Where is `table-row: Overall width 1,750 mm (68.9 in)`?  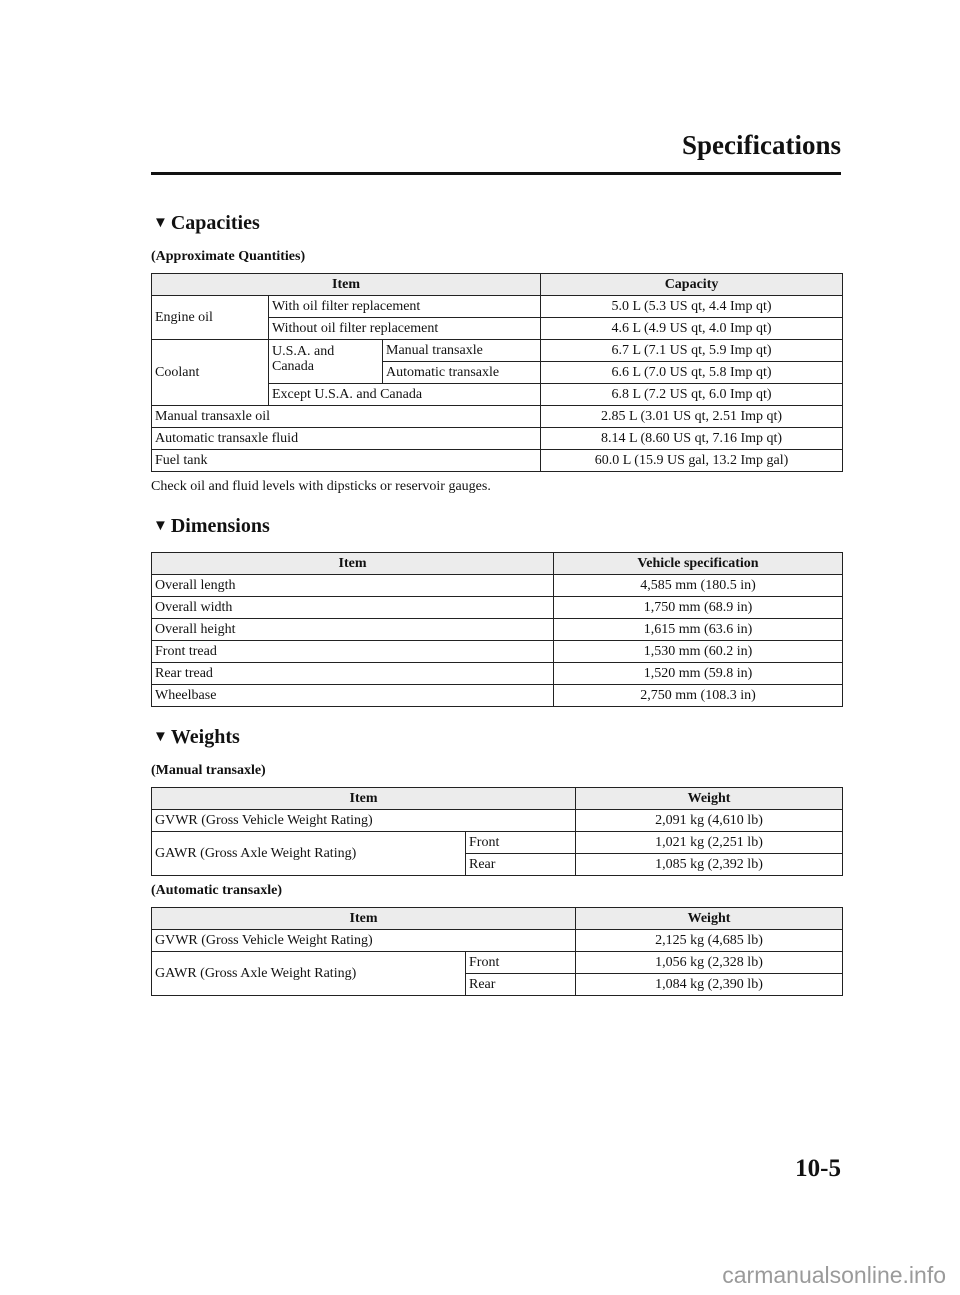
table-row: Overall width 1,750 mm (68.9 in) is located at coordinates (497, 607).